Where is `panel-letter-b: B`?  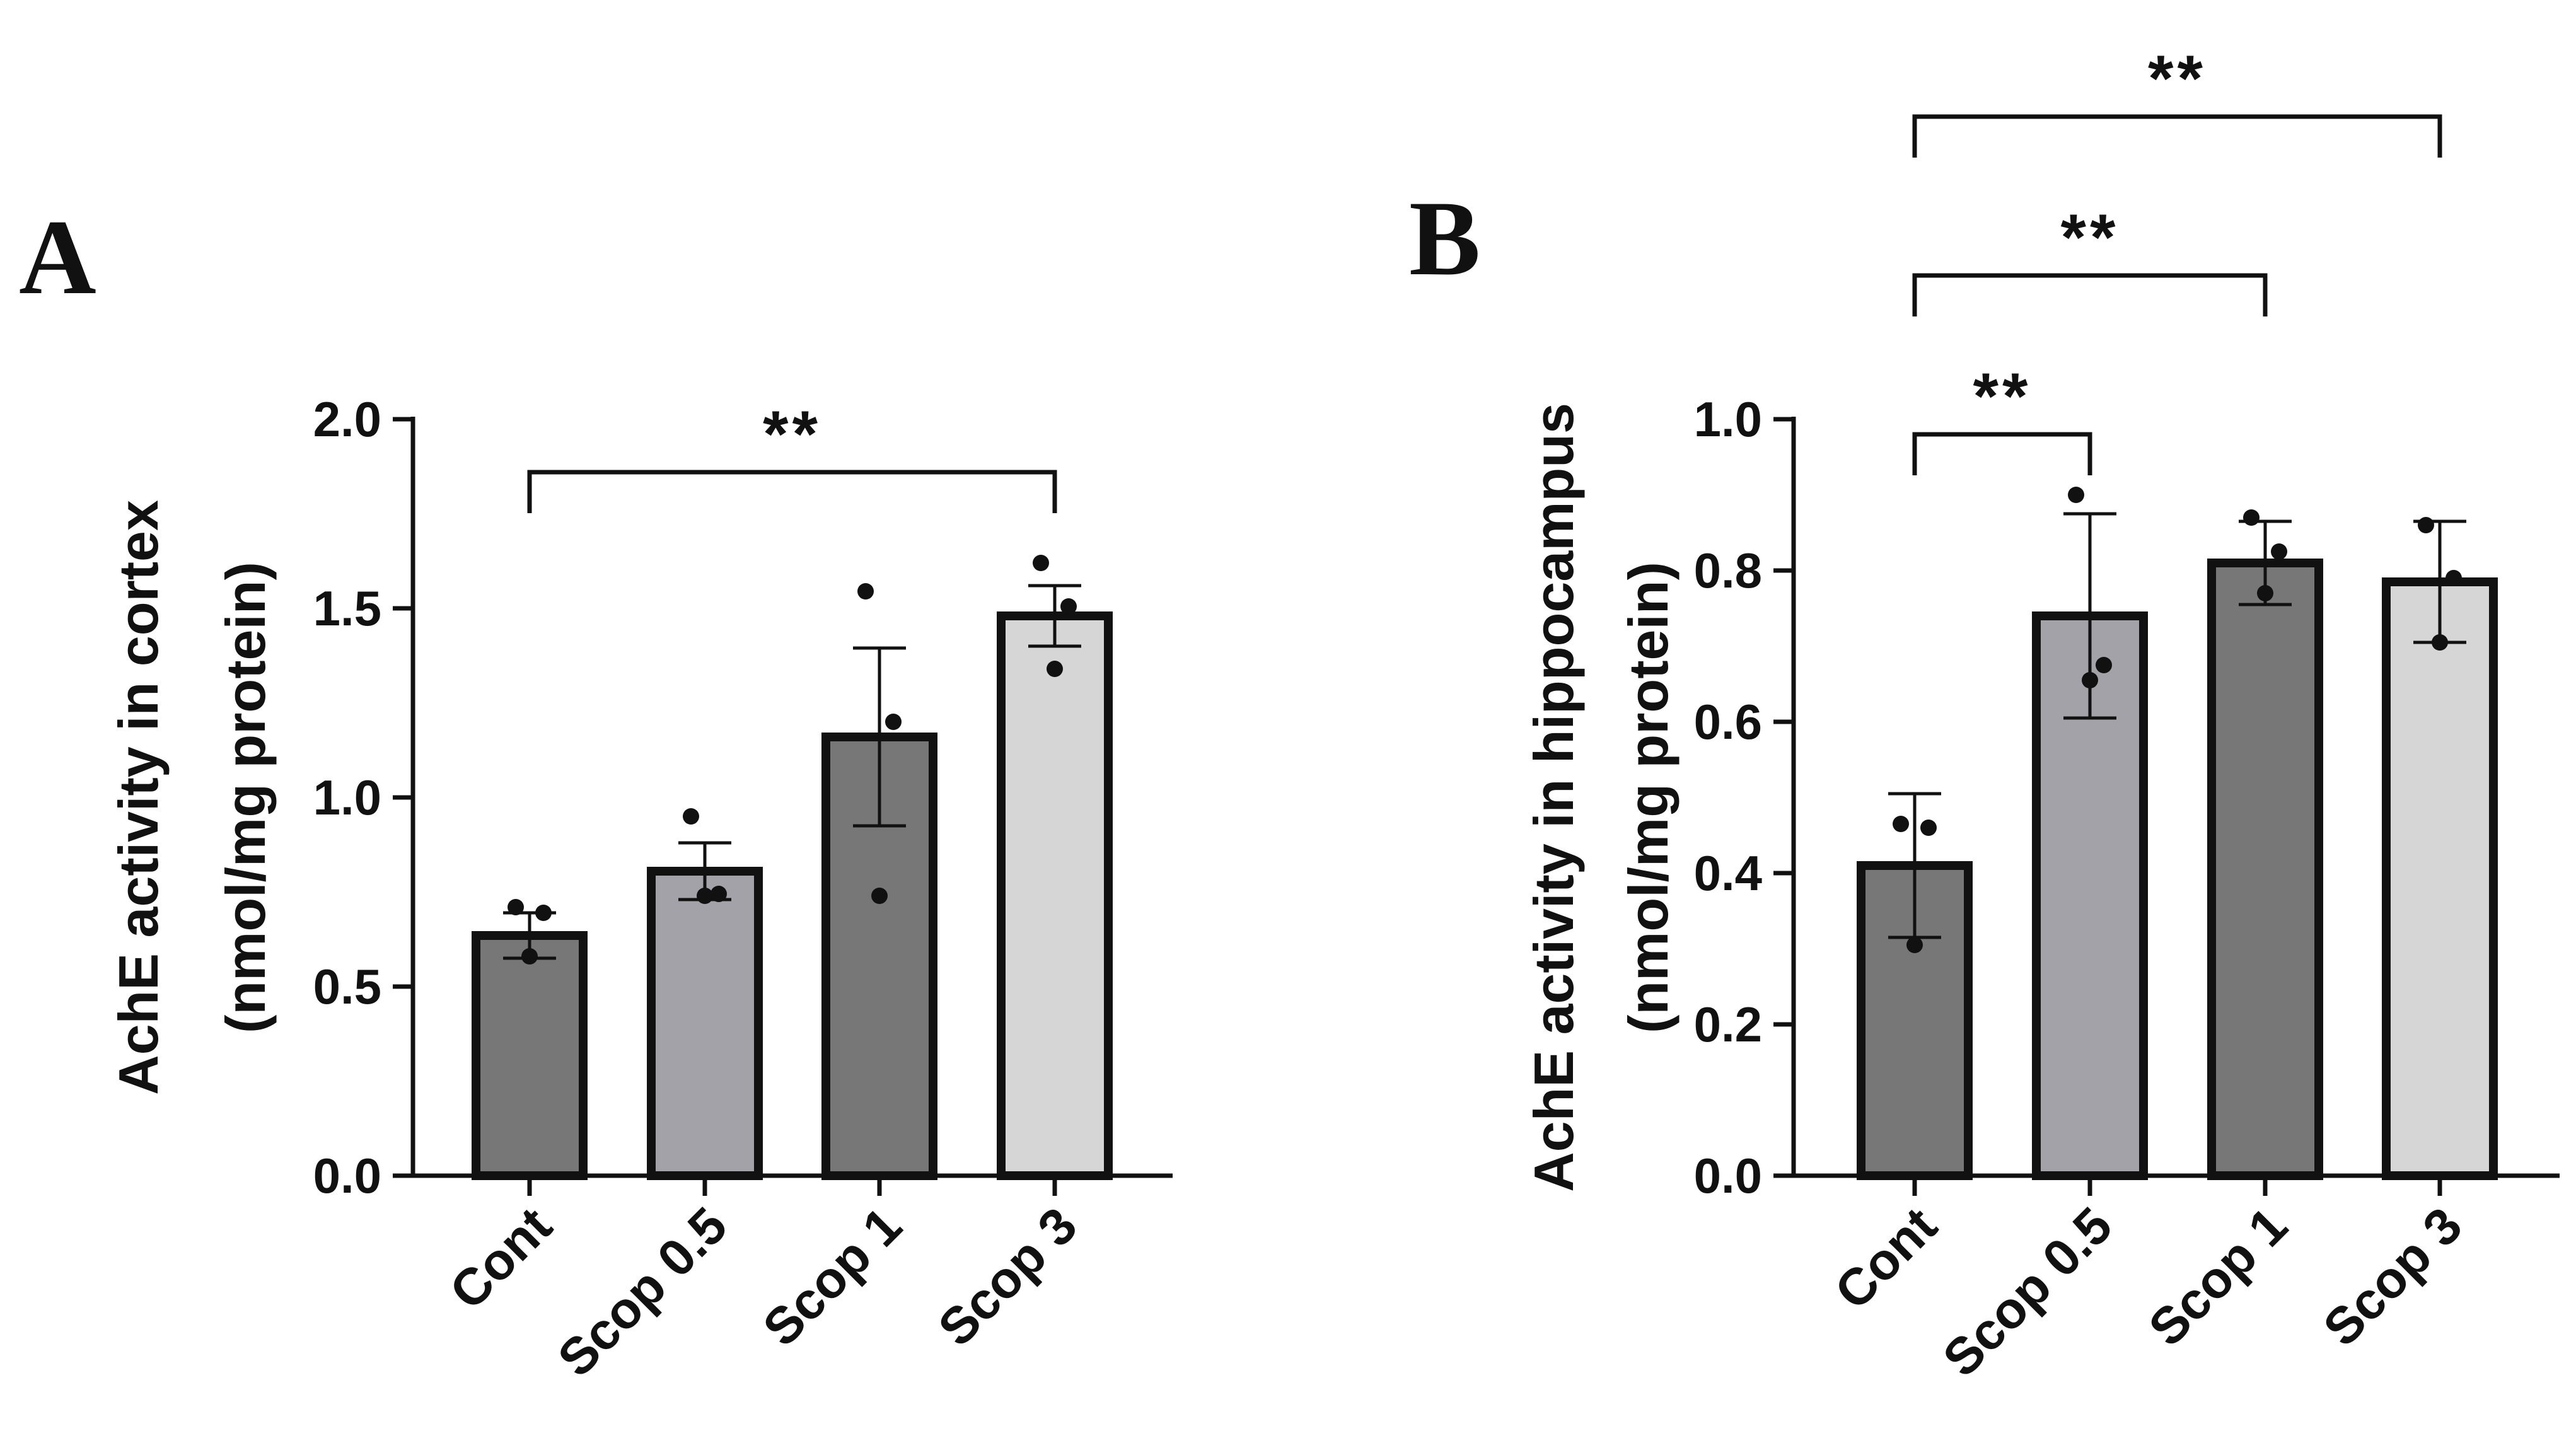
panel-letter-b: B is located at coordinates (1445, 238).